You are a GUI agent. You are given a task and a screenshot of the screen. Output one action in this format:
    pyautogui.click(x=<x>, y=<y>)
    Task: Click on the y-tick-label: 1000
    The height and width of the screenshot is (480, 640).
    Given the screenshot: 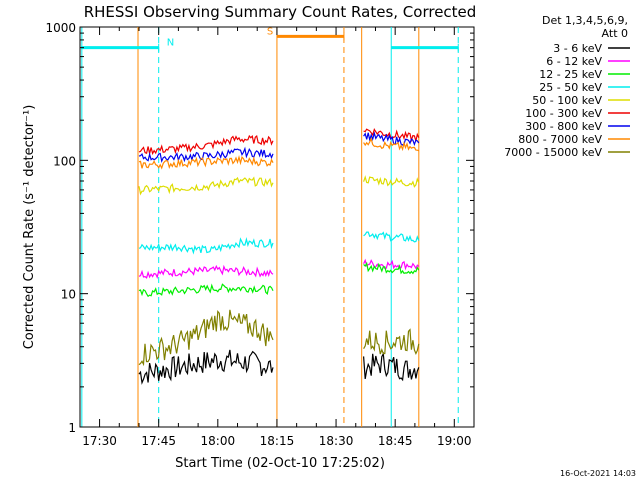 What is the action you would take?
    pyautogui.click(x=60, y=28)
    